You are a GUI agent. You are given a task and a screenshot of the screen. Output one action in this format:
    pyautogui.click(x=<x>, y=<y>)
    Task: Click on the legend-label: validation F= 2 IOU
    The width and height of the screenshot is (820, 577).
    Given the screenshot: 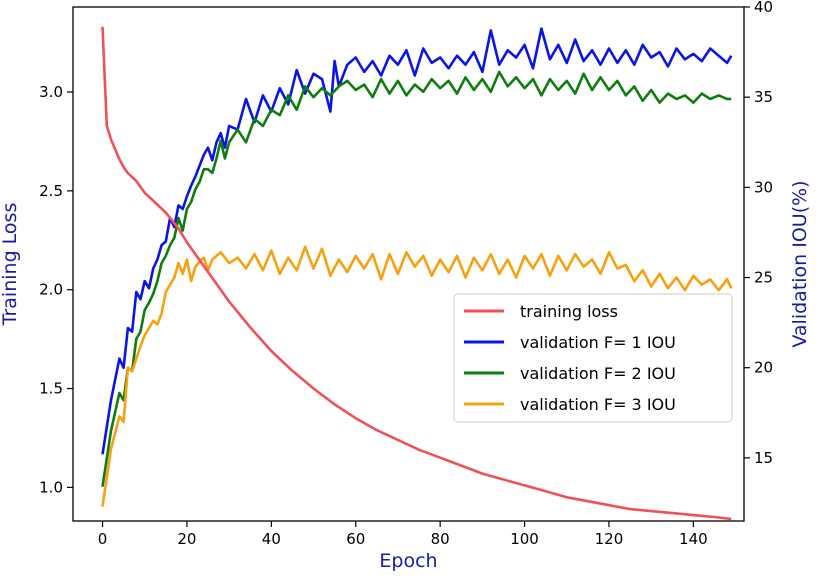 What is the action you would take?
    pyautogui.click(x=598, y=373)
    